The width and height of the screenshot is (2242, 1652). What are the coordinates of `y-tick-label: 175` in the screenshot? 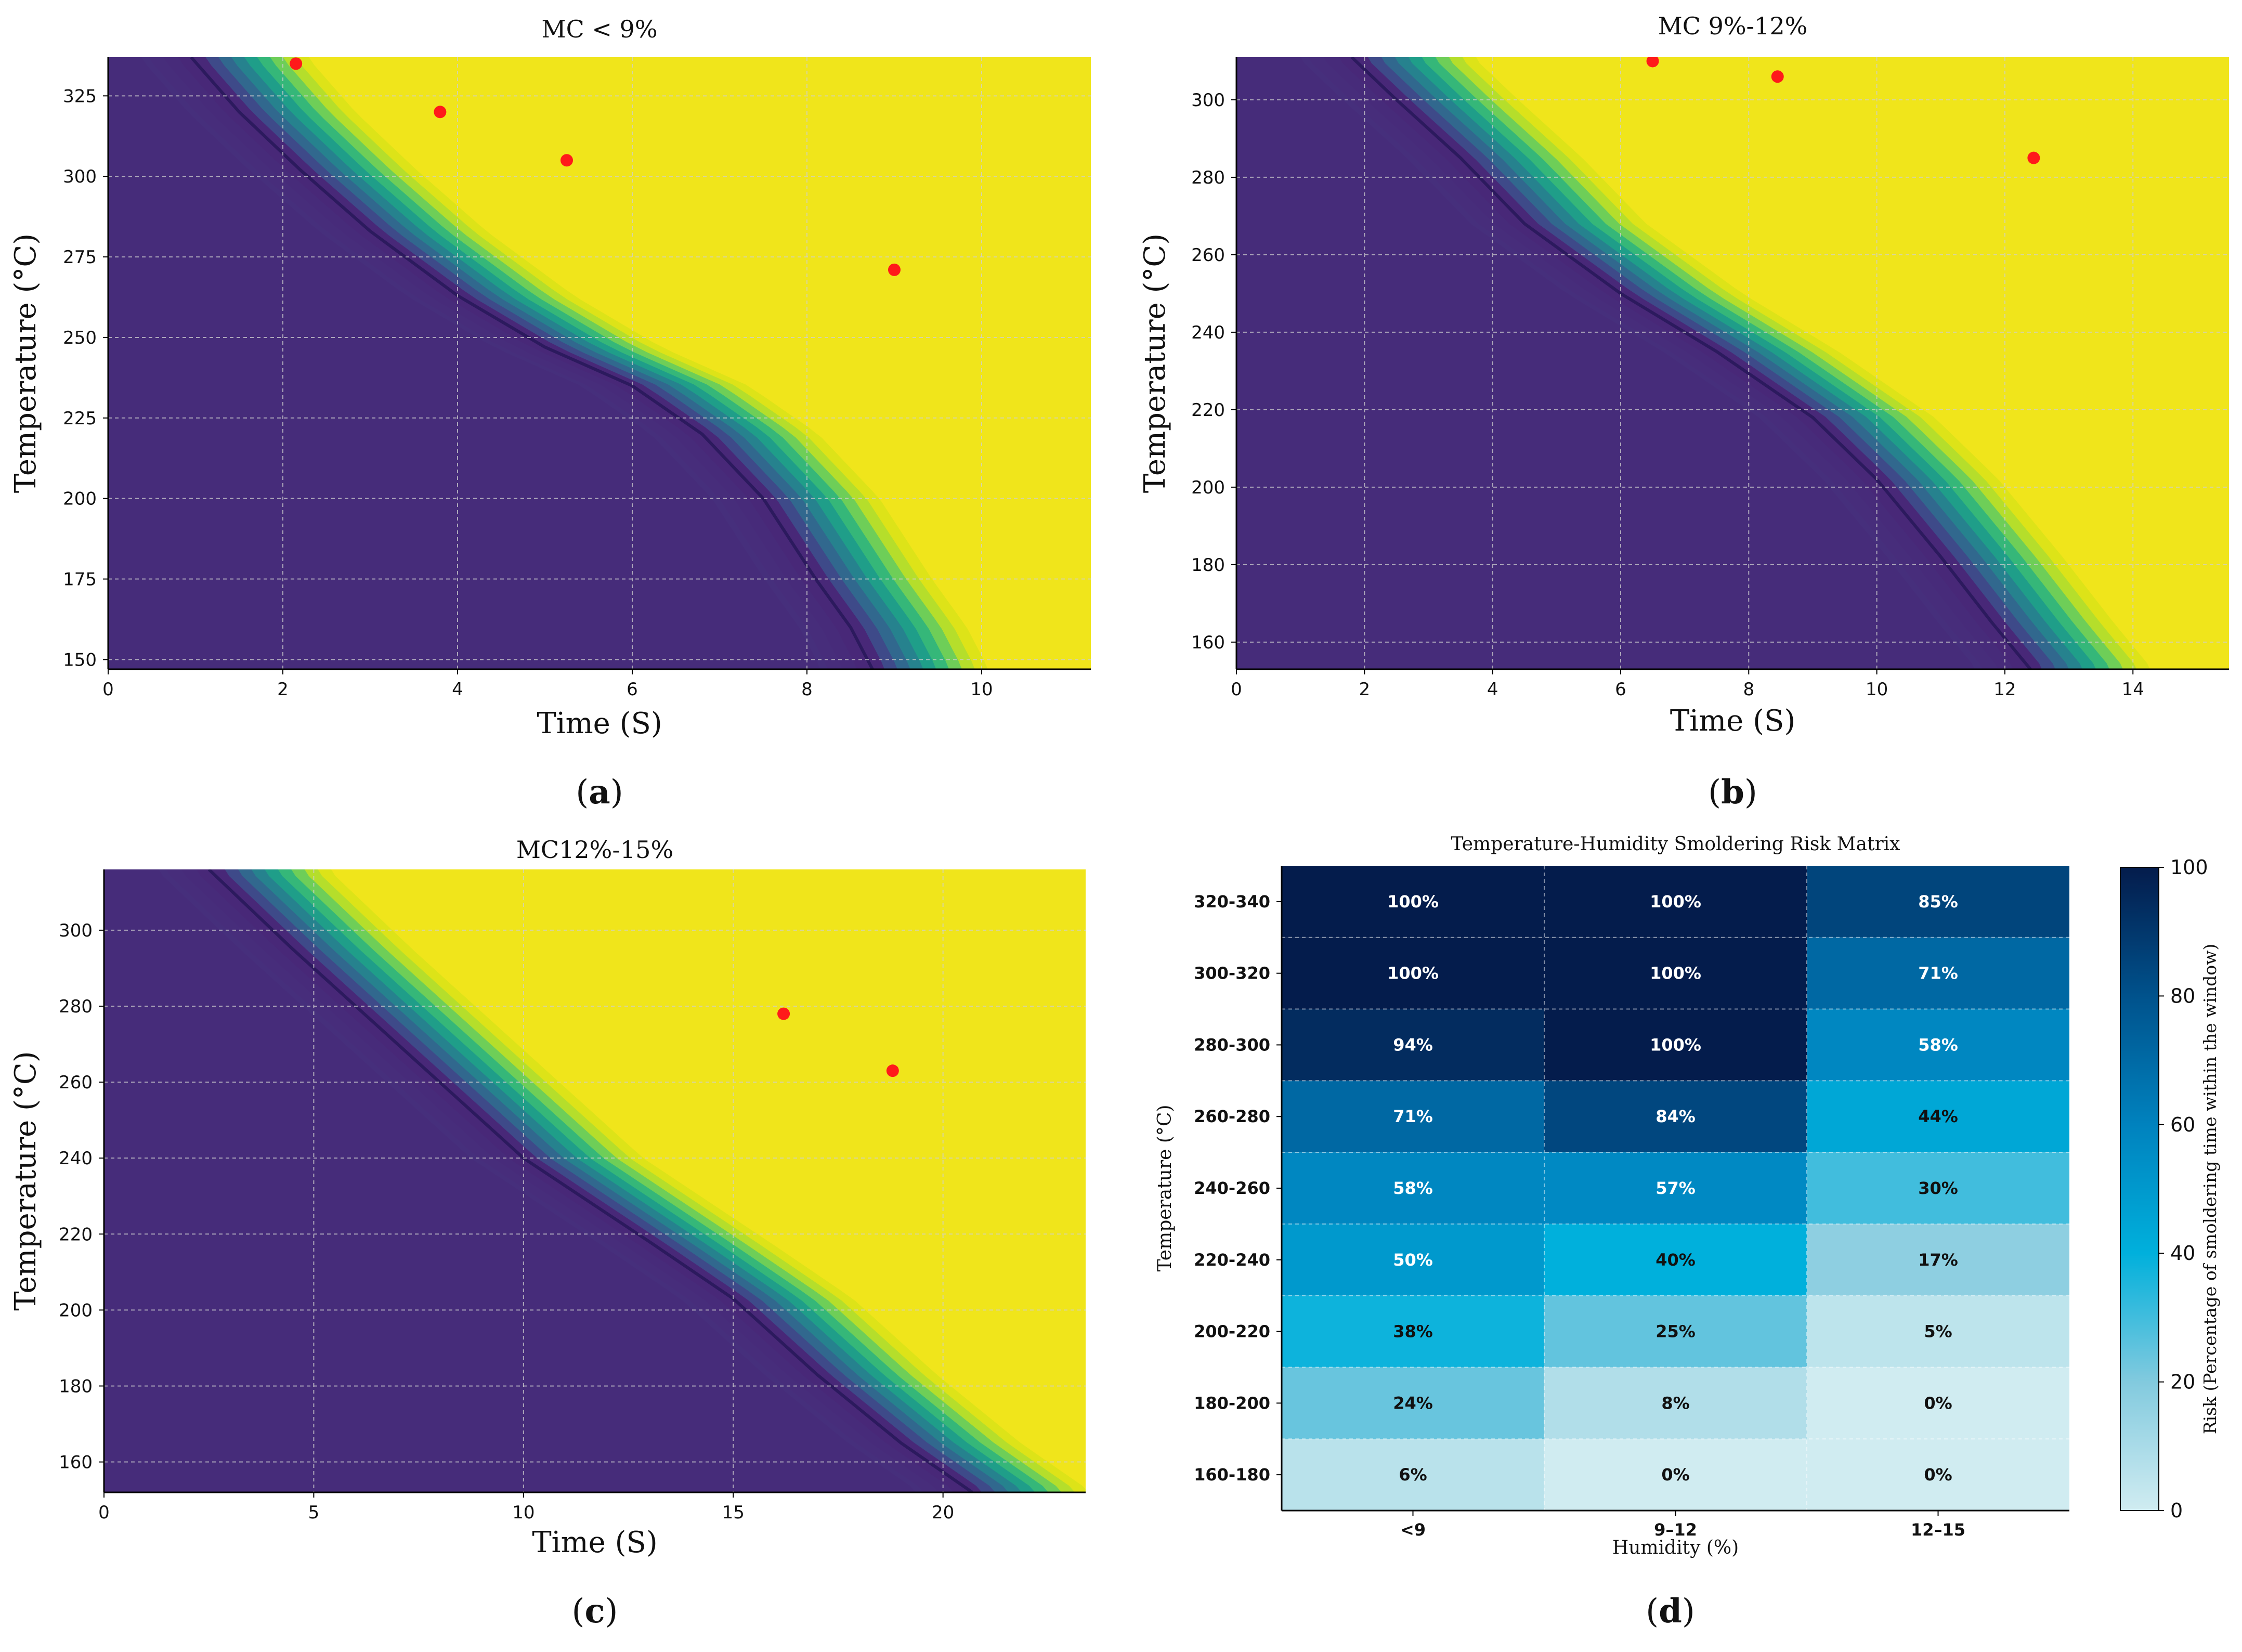 It's located at (80, 579).